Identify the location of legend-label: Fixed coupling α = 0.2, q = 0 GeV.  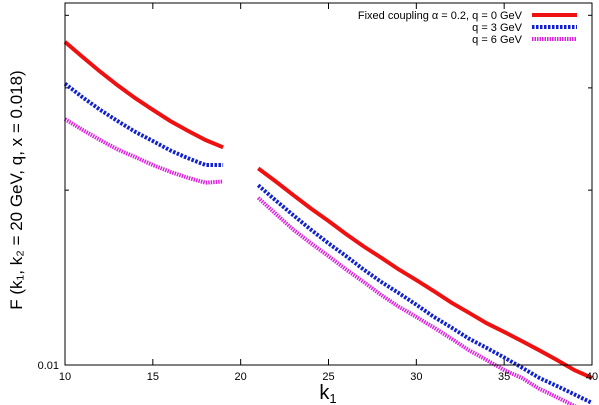
(440, 16).